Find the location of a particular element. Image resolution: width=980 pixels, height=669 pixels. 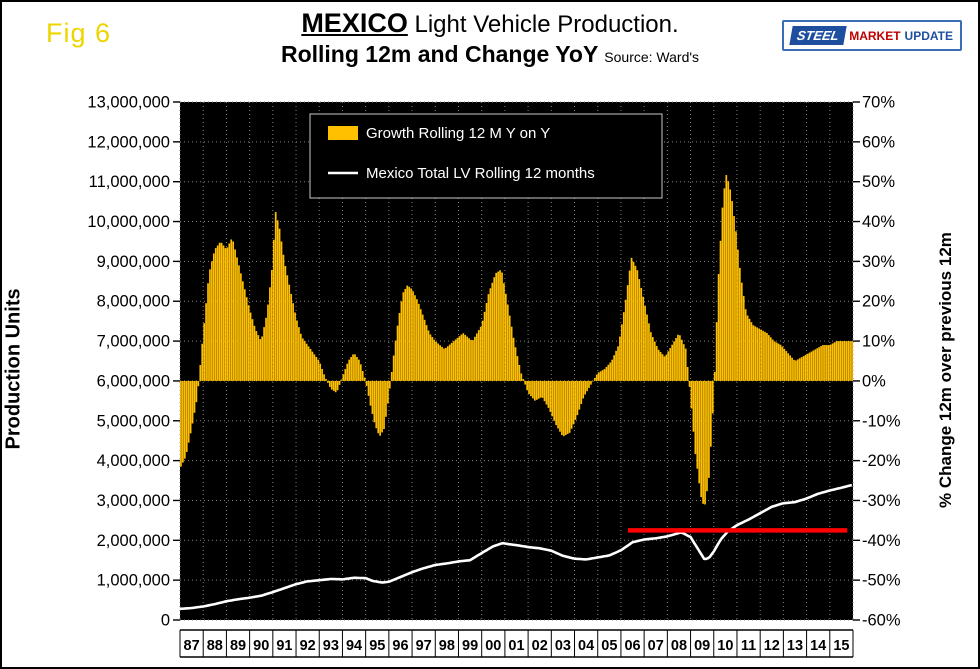

x-tick-label: 08 is located at coordinates (679, 646).